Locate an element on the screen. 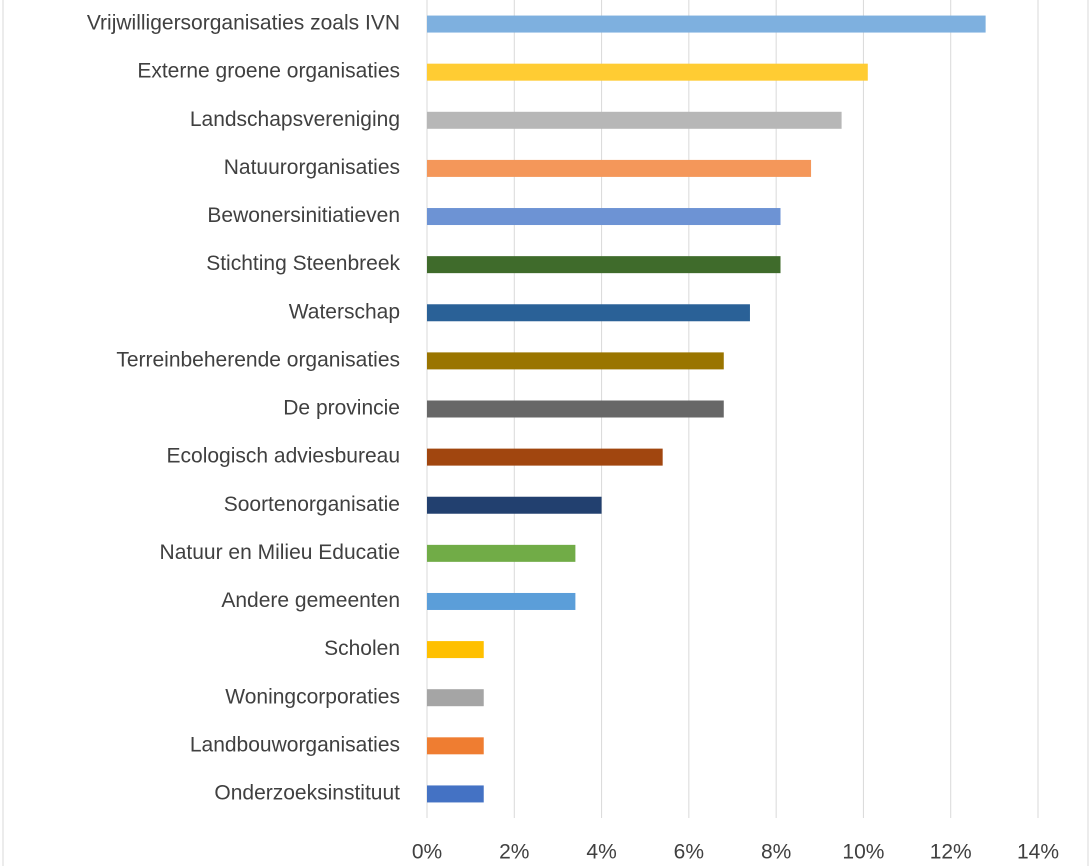 This screenshot has height=866, width=1091. y-tick-label: Externe groene organisaties is located at coordinates (268, 71).